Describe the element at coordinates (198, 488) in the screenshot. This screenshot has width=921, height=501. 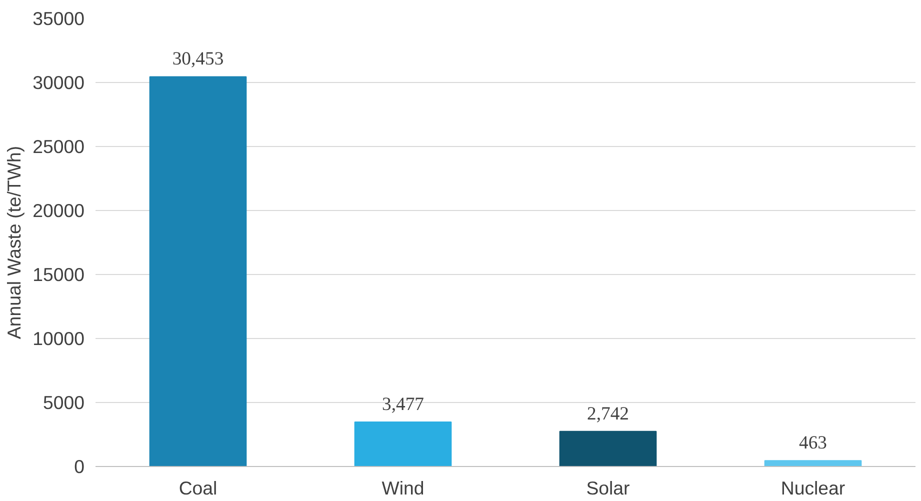
I see `x-tick-label: Coal` at that location.